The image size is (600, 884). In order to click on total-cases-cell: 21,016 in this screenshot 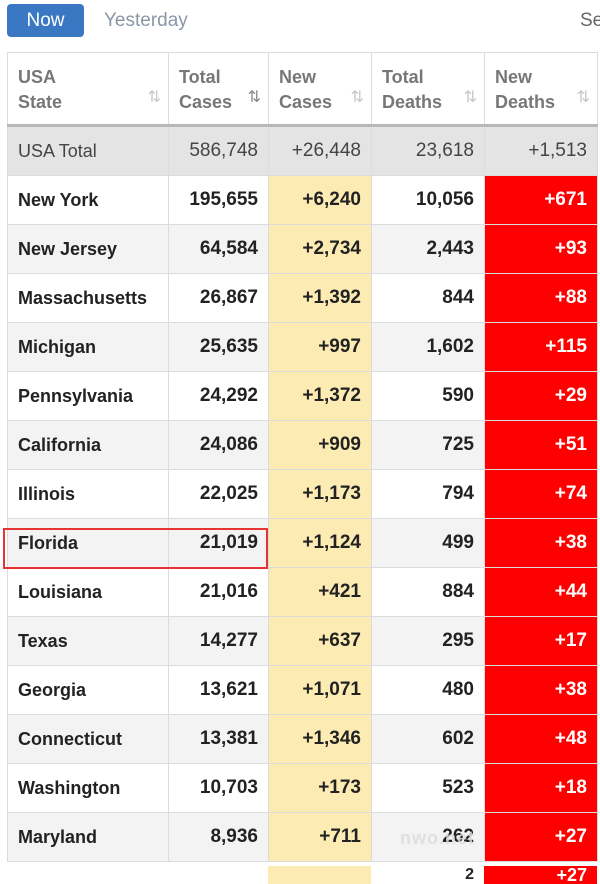, I will do `click(218, 592)`.